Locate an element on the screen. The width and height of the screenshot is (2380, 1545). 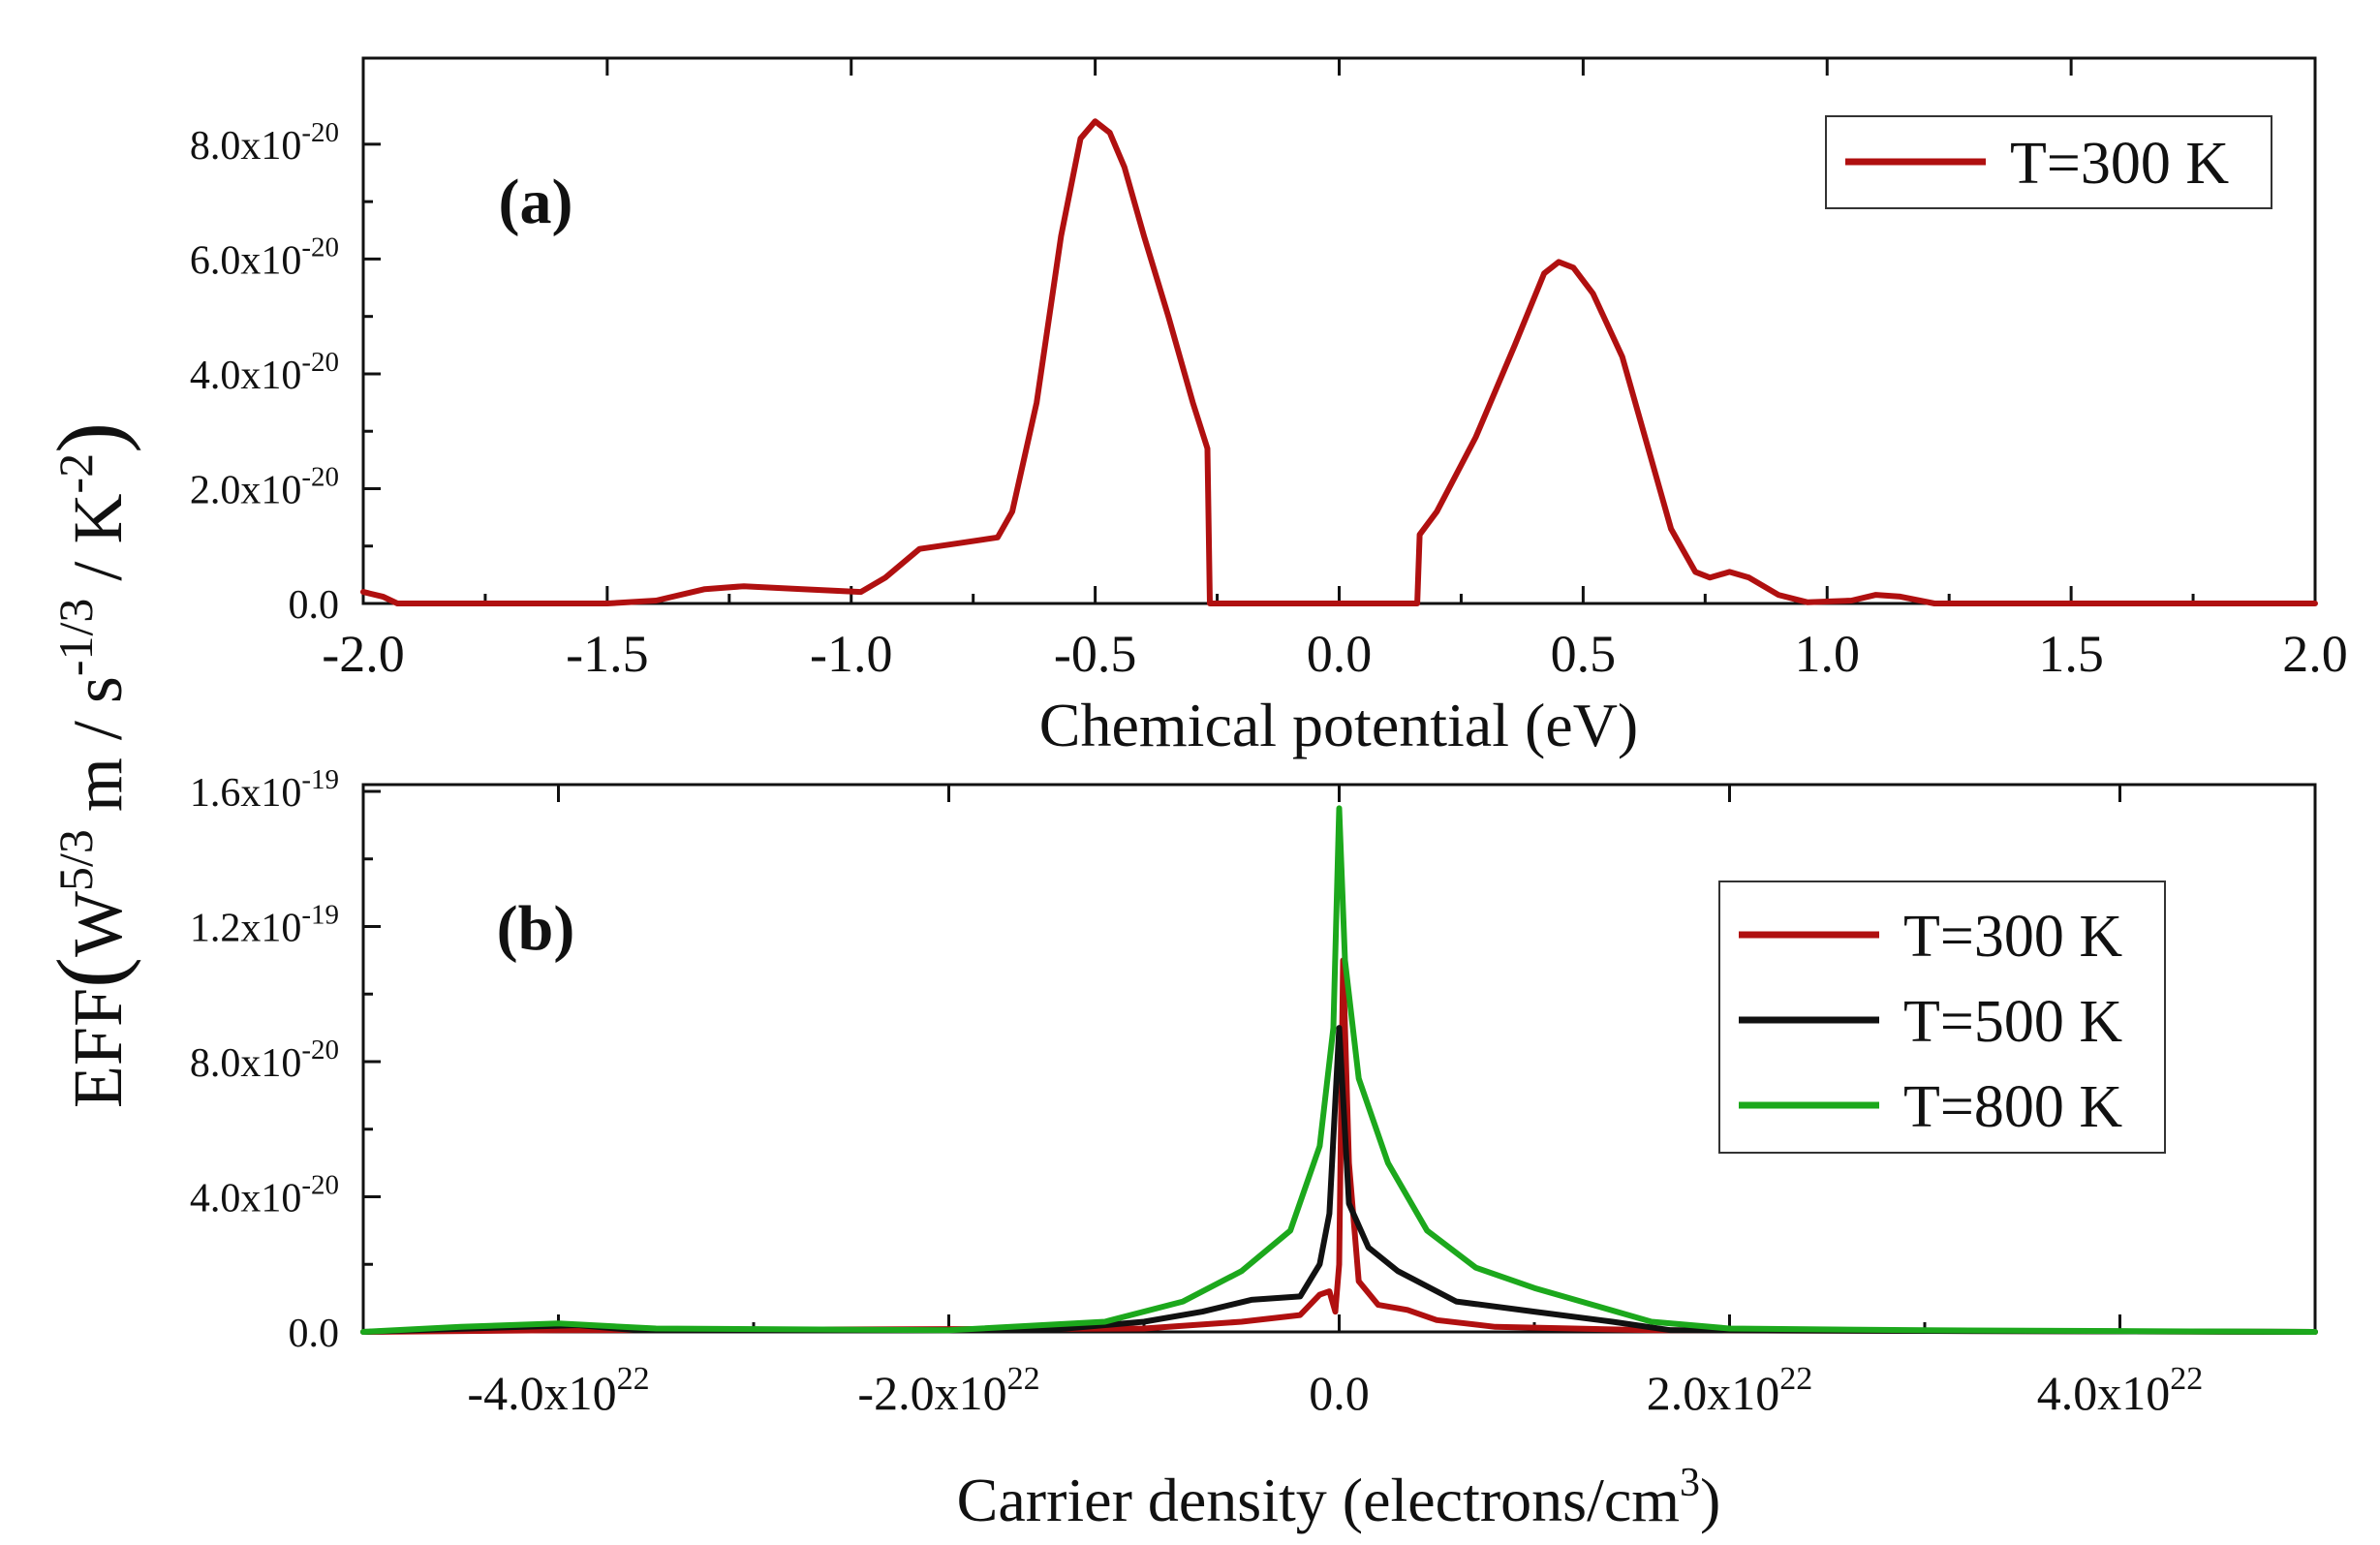
x-tick-label: -2.0 is located at coordinates (363, 654).